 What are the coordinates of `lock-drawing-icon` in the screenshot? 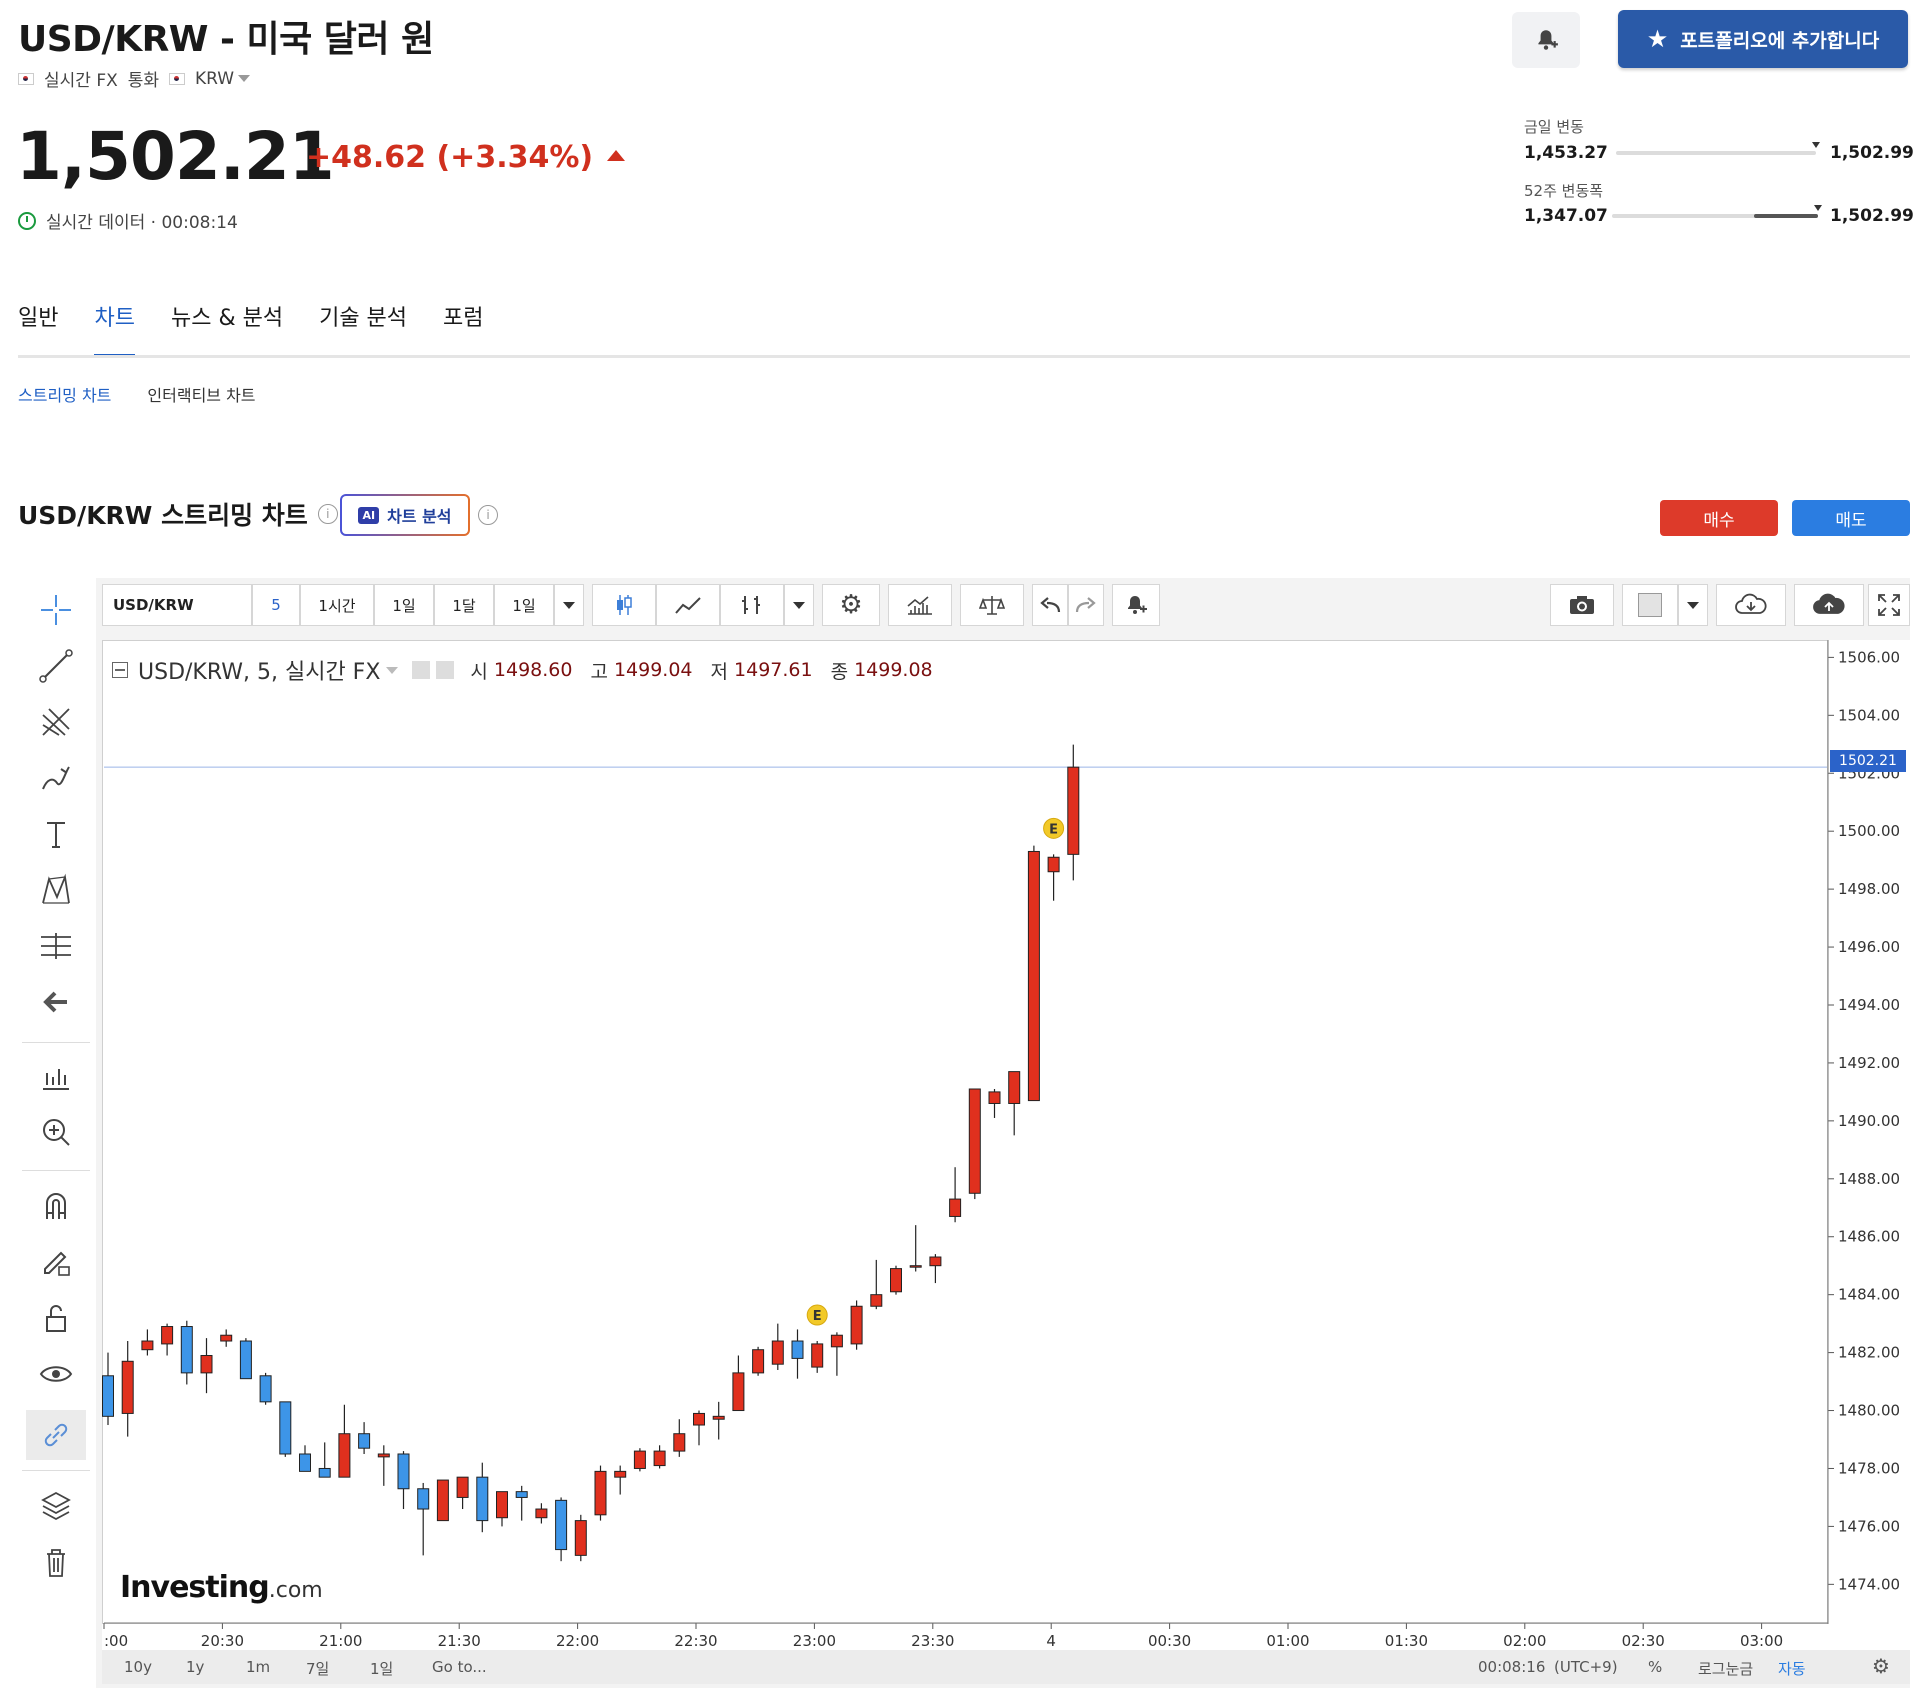 It's located at (56, 1262).